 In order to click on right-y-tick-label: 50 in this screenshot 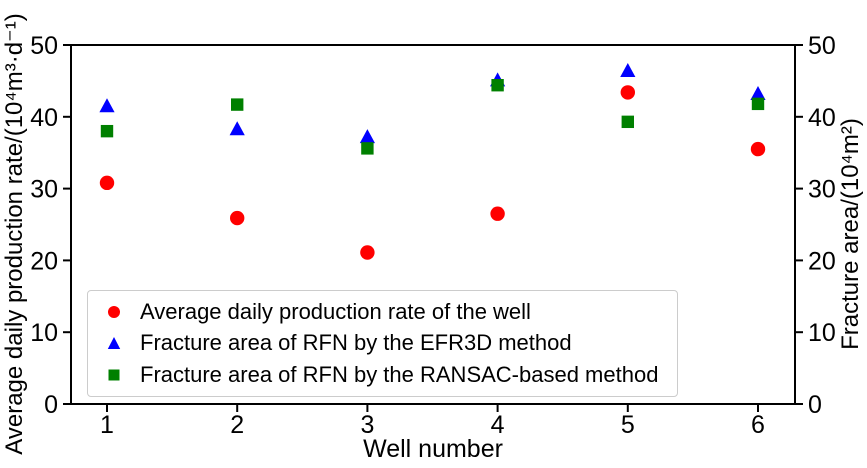, I will do `click(822, 46)`.